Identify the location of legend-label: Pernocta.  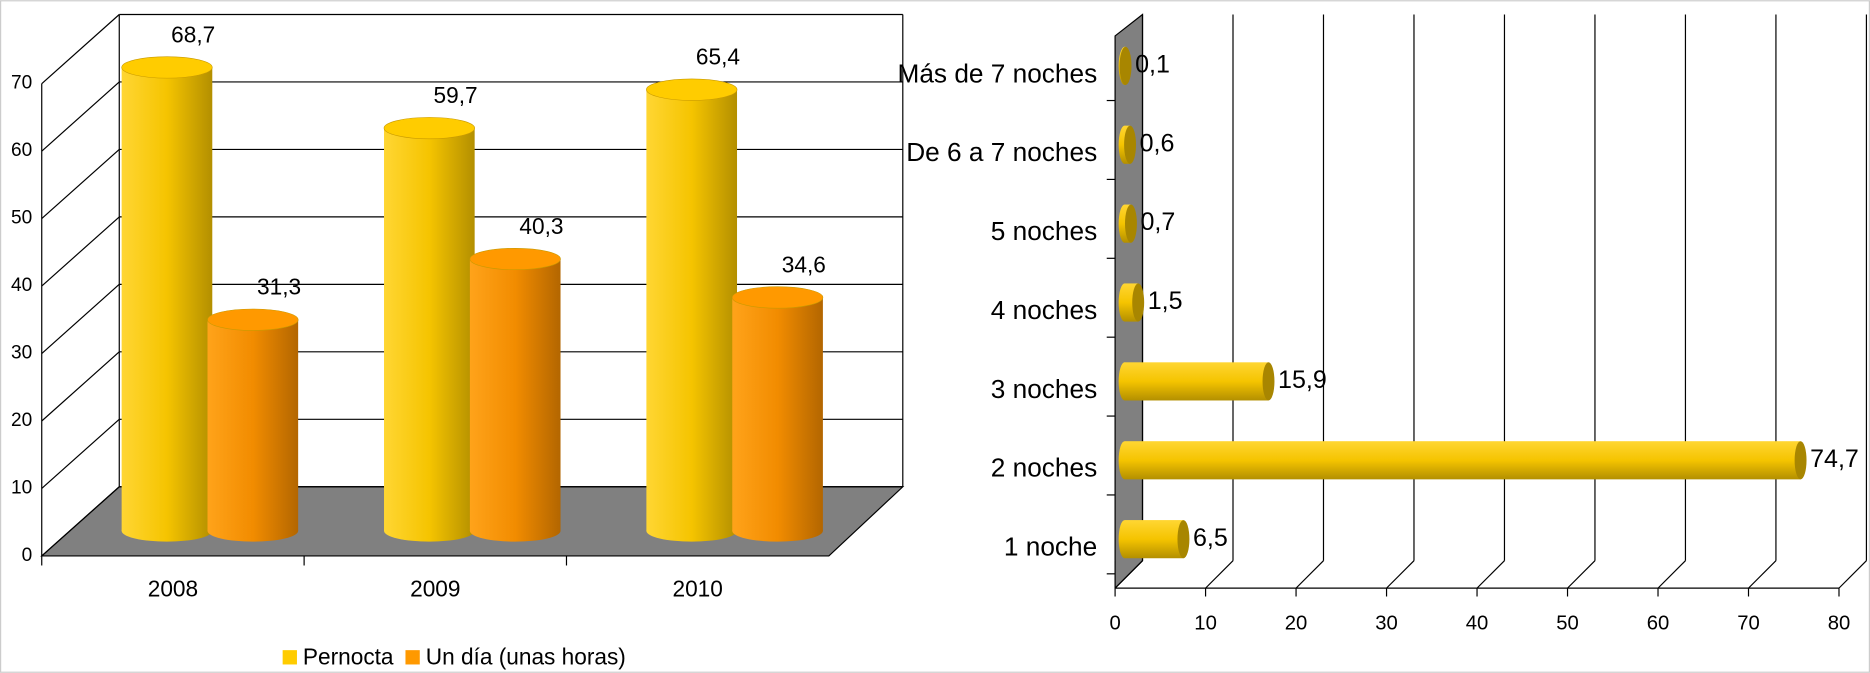
(348, 656).